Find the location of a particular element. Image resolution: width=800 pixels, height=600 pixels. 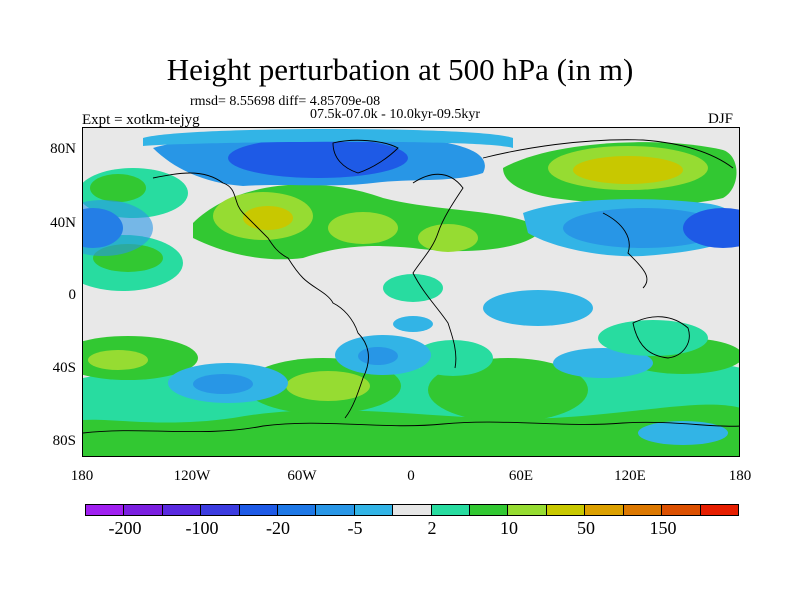

north-pacific-low-mid is located at coordinates (643, 228).